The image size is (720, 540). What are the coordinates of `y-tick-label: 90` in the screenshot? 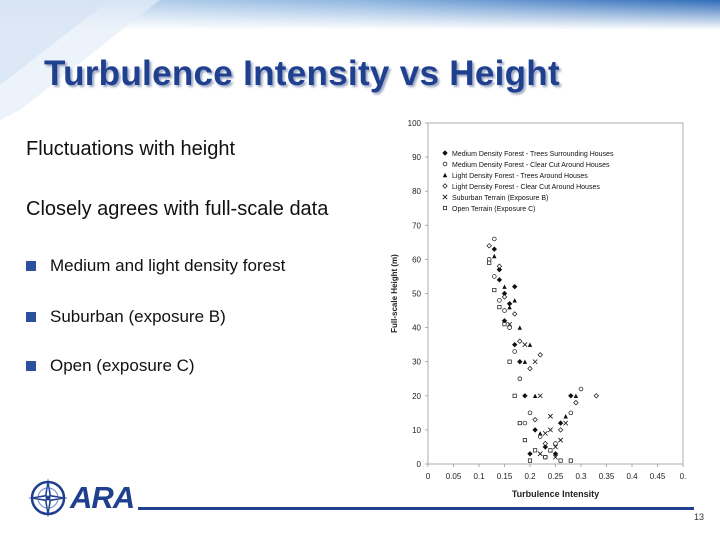 It's located at (416, 157).